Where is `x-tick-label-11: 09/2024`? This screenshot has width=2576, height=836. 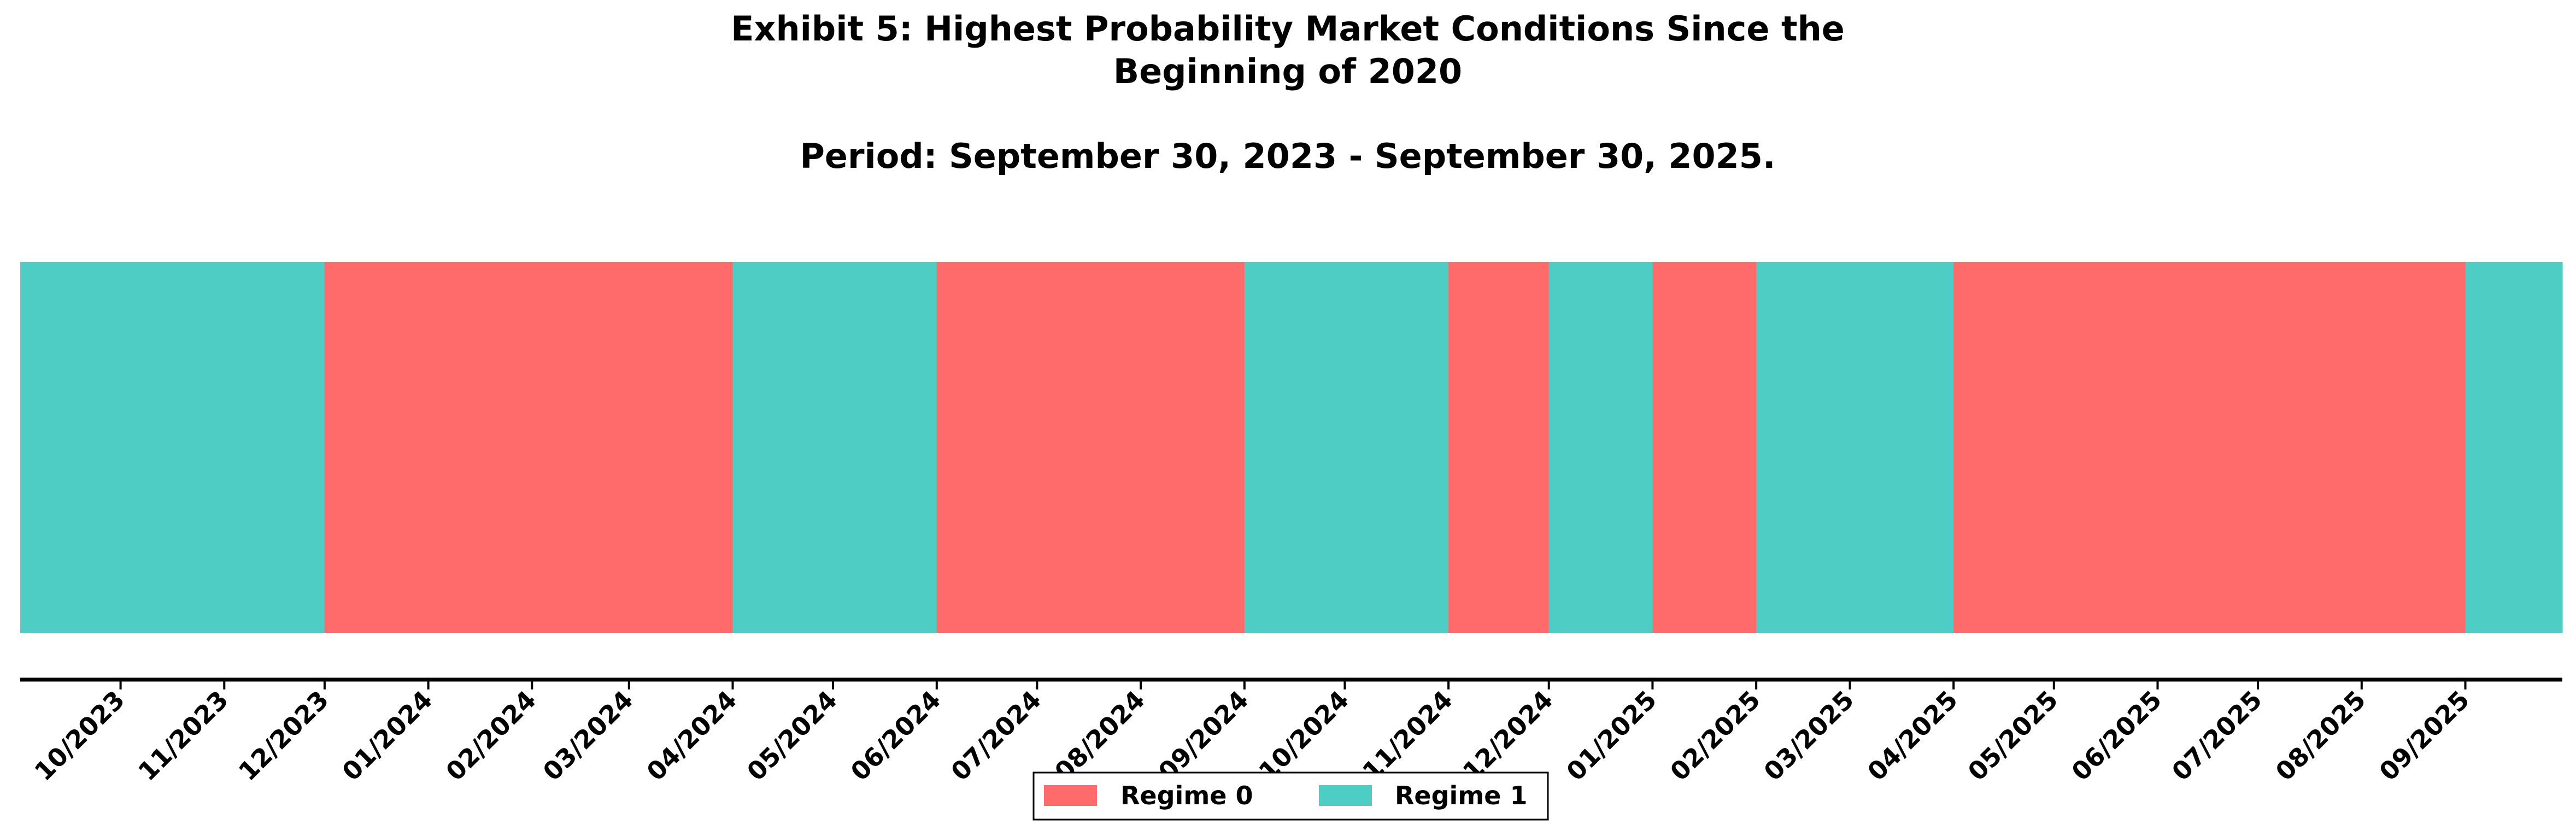
x-tick-label-11: 09/2024 is located at coordinates (1203, 736).